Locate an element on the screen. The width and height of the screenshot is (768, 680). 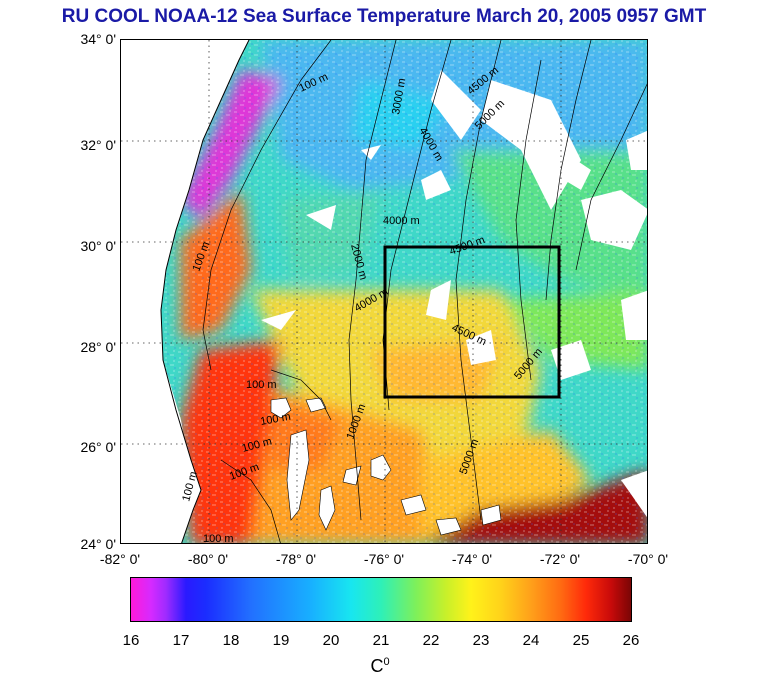
lon-label-70: -70° 0' is located at coordinates (648, 559).